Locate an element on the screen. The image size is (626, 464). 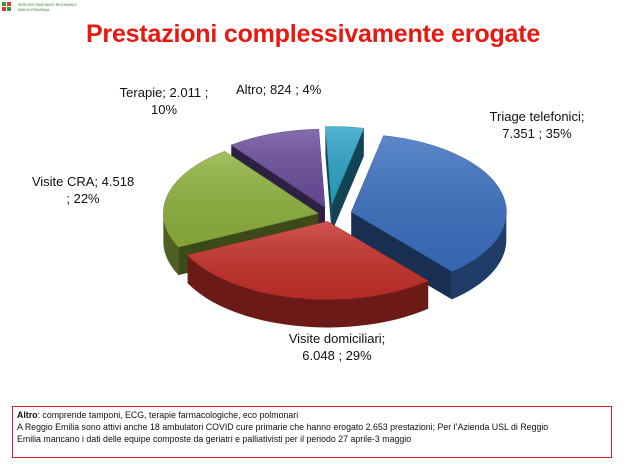
slice-label-line: ; 22% is located at coordinates (83, 198).